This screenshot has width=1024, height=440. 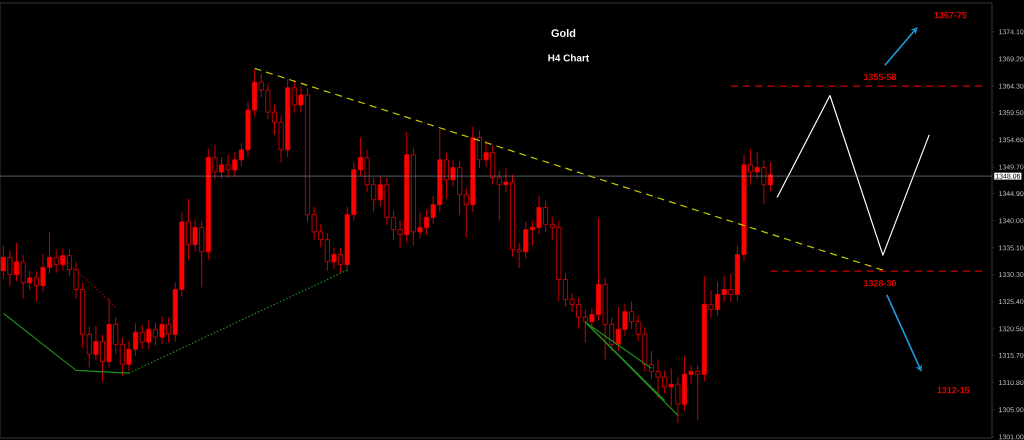 I want to click on annotation: 1312-15, so click(x=953, y=390).